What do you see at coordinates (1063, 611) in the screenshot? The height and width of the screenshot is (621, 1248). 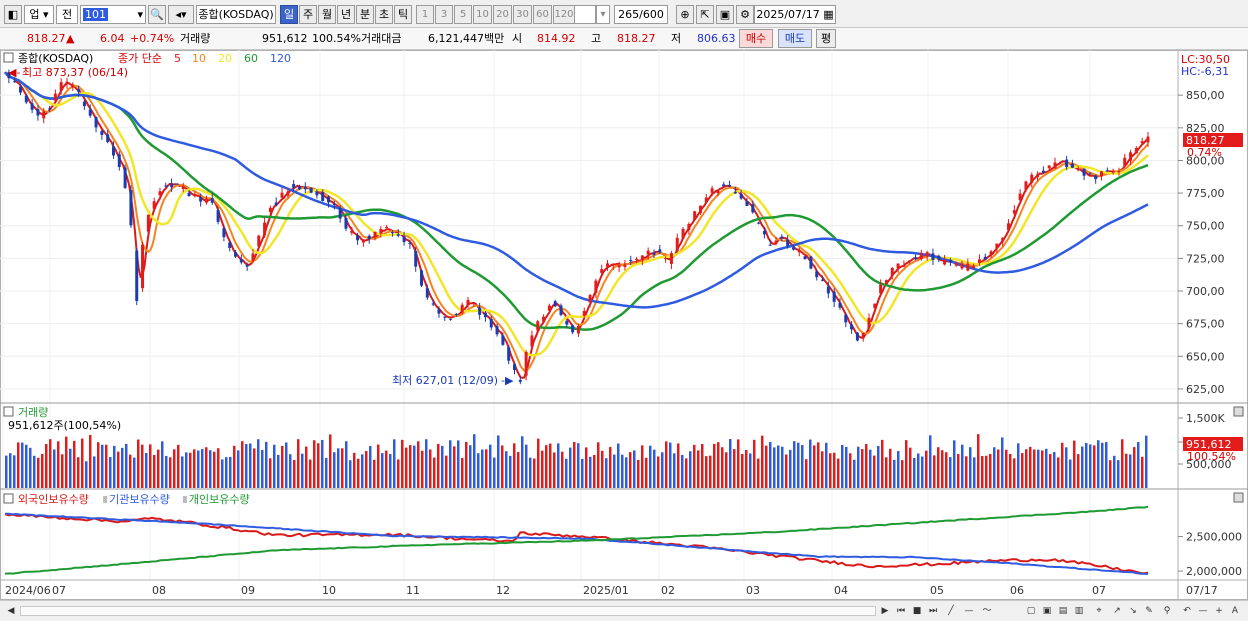 I see `tool-icon-3: ▤` at bounding box center [1063, 611].